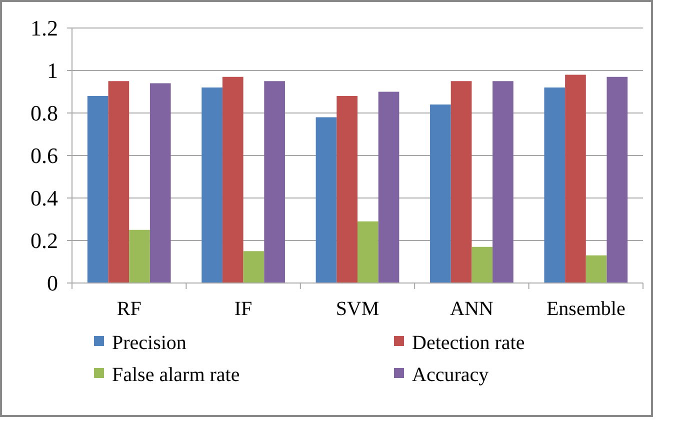 This screenshot has height=423, width=675. Describe the element at coordinates (176, 375) in the screenshot. I see `legend-label: False alarm rate` at that location.